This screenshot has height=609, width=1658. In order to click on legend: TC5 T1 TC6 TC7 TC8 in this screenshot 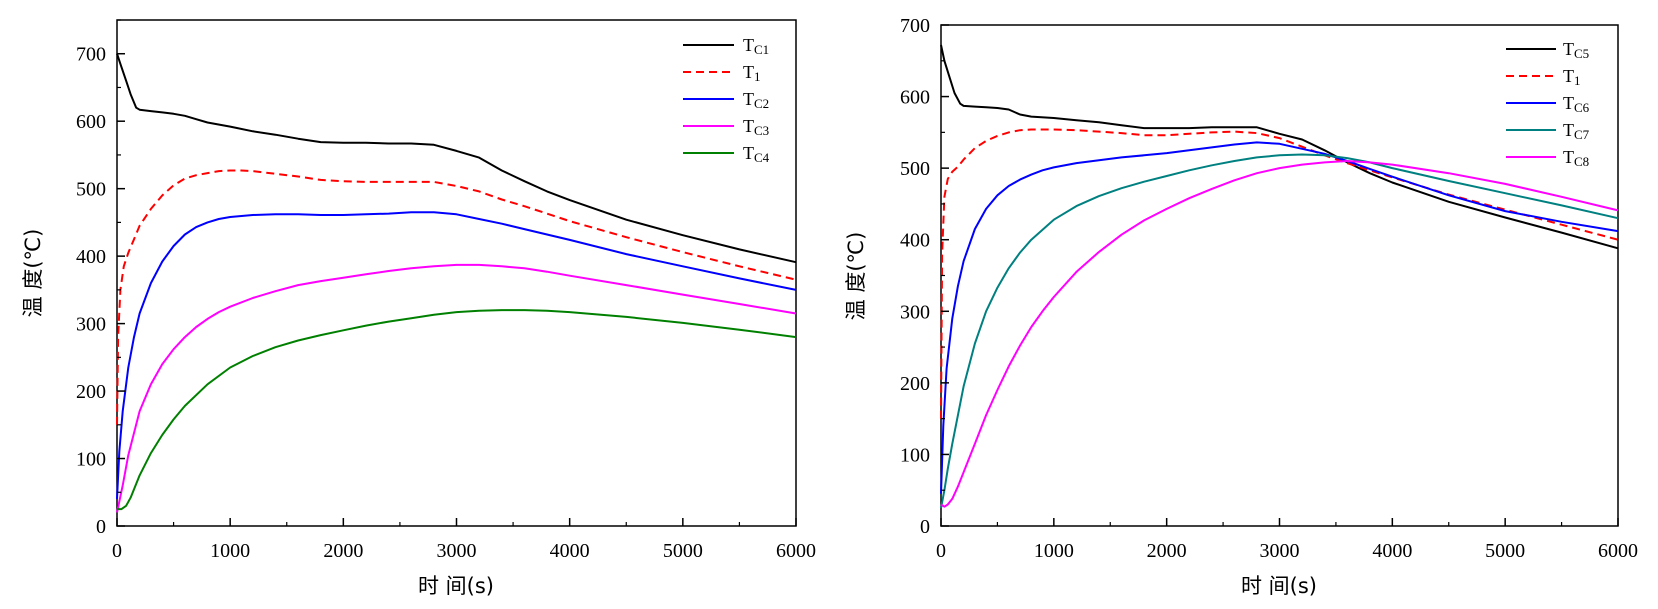, I will do `click(1548, 104)`.